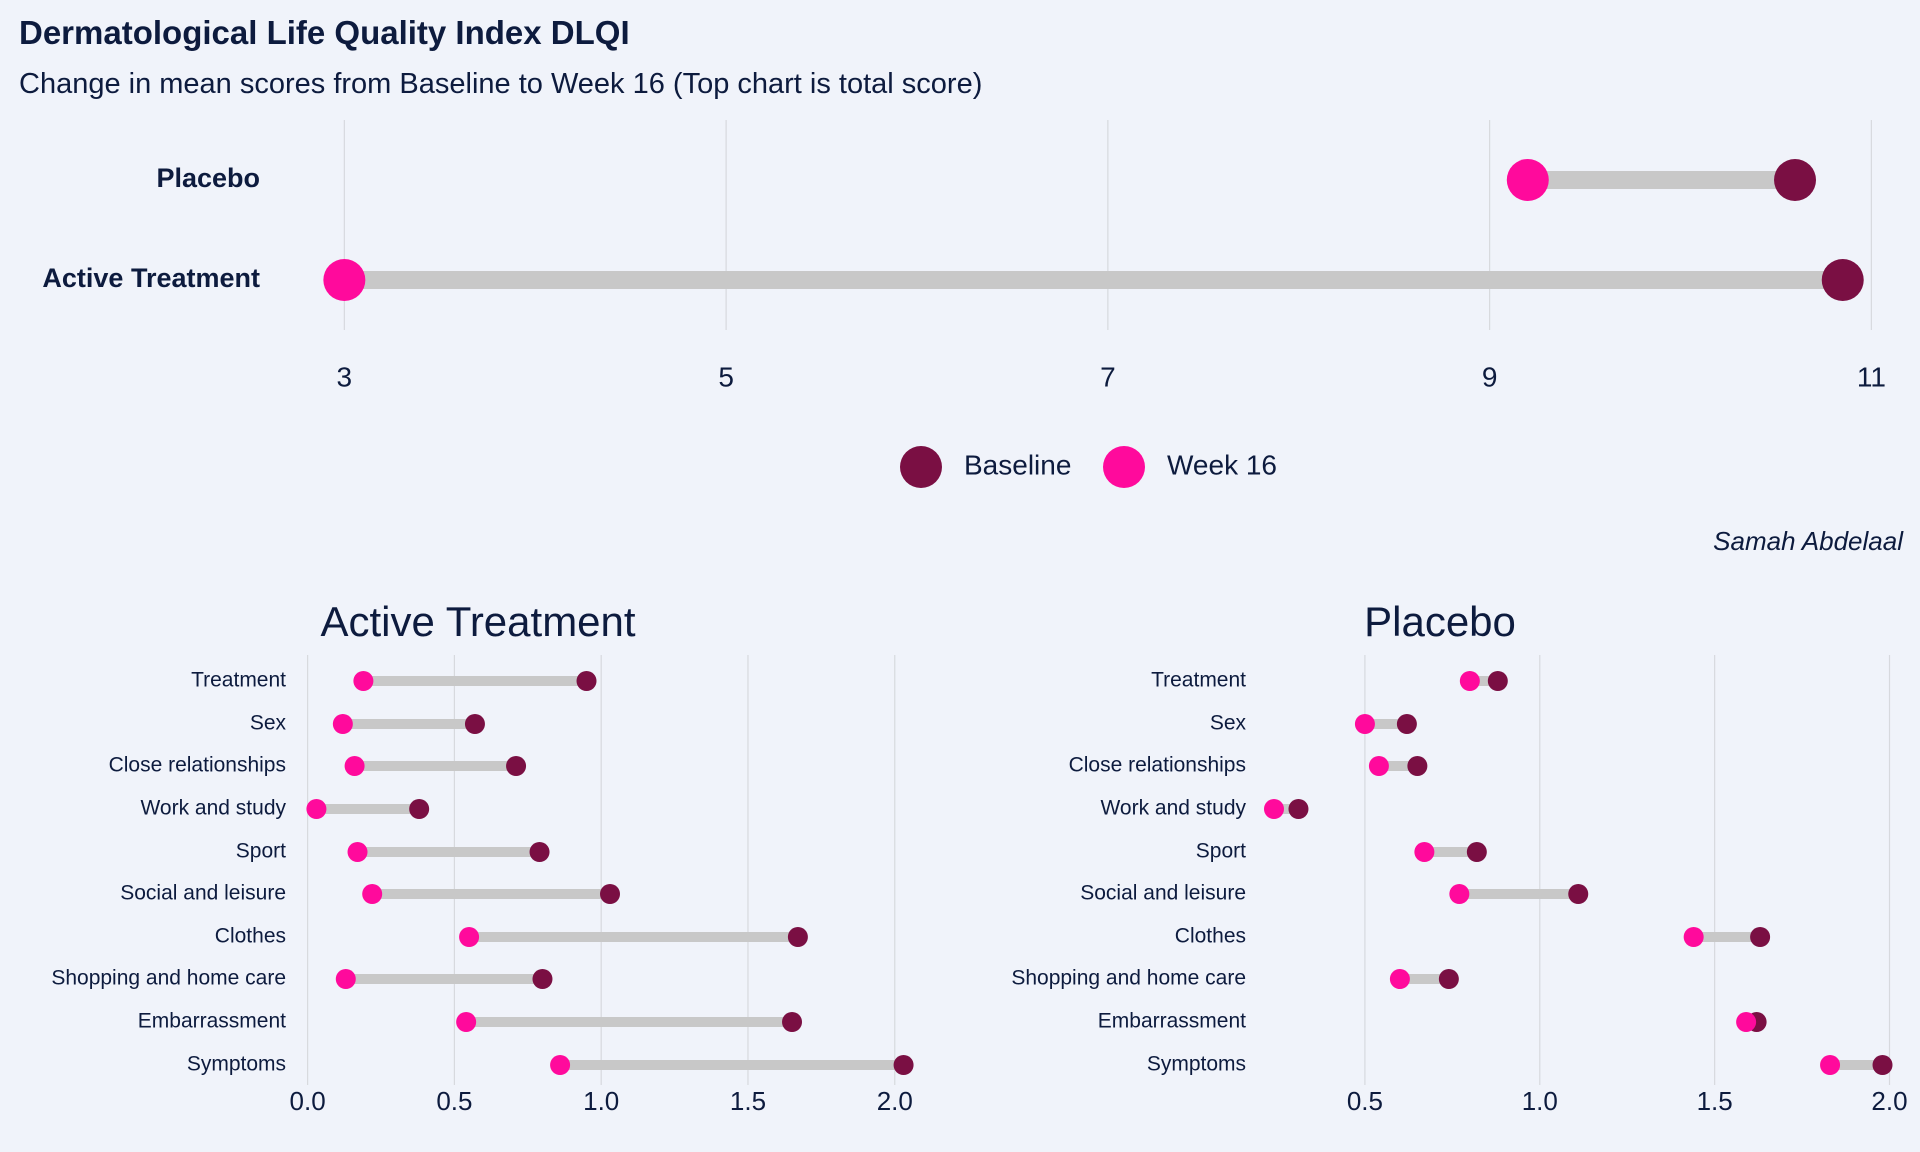  Describe the element at coordinates (151, 278) in the screenshot. I see `category-label: Active Treatment` at that location.